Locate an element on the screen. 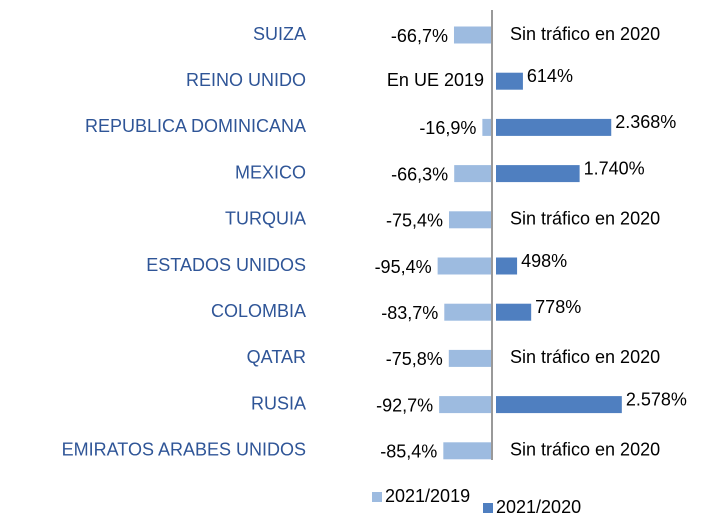 The image size is (714, 521). data-label: -85,4% is located at coordinates (408, 452).